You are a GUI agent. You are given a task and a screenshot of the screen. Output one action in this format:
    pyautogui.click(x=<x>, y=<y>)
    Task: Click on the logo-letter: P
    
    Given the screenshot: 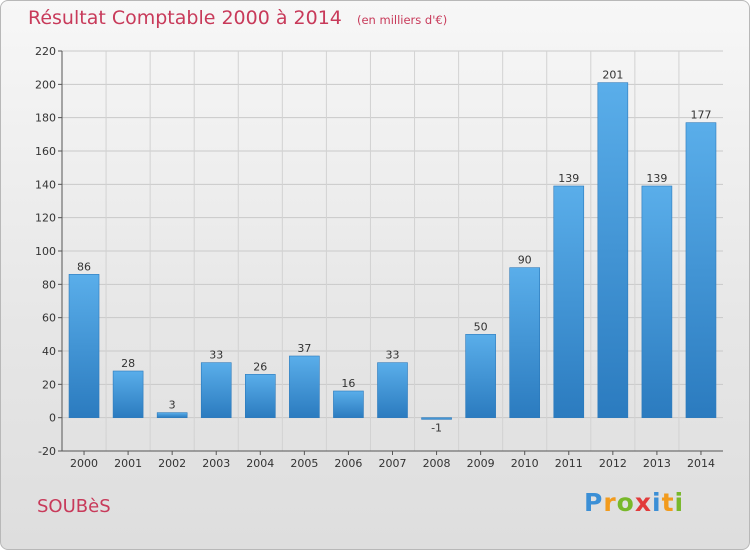 What is the action you would take?
    pyautogui.click(x=594, y=502)
    